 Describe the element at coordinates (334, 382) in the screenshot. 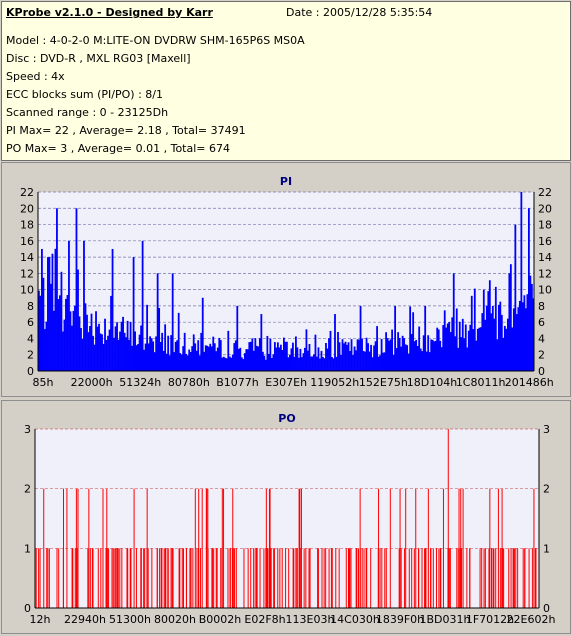

I see `x-tick-label: 119052h` at that location.